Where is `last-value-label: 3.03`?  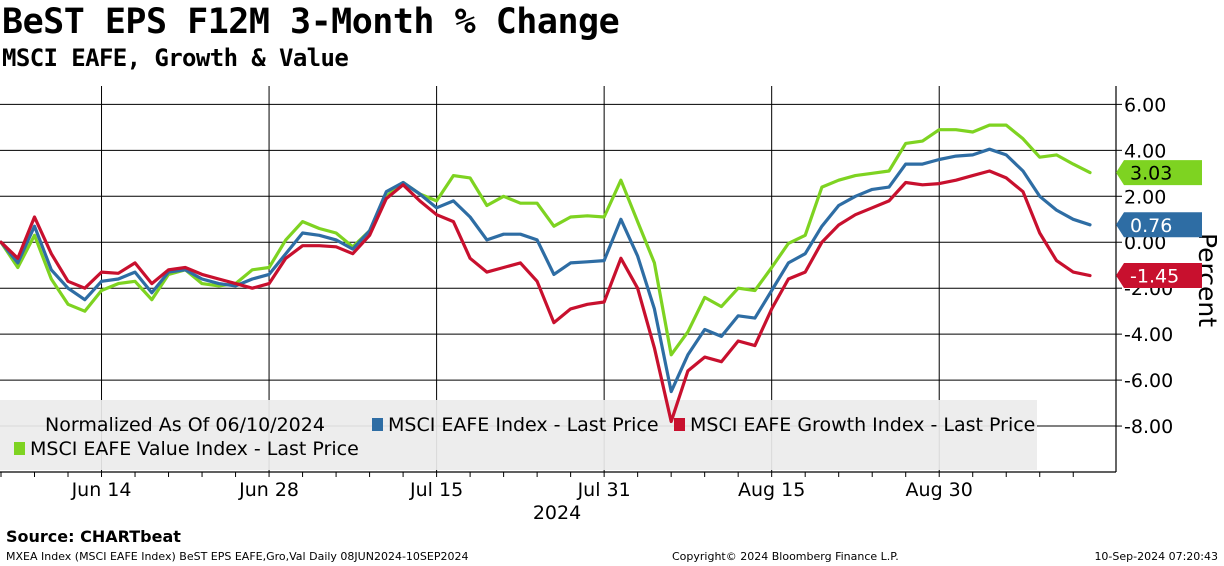 last-value-label: 3.03 is located at coordinates (1151, 174).